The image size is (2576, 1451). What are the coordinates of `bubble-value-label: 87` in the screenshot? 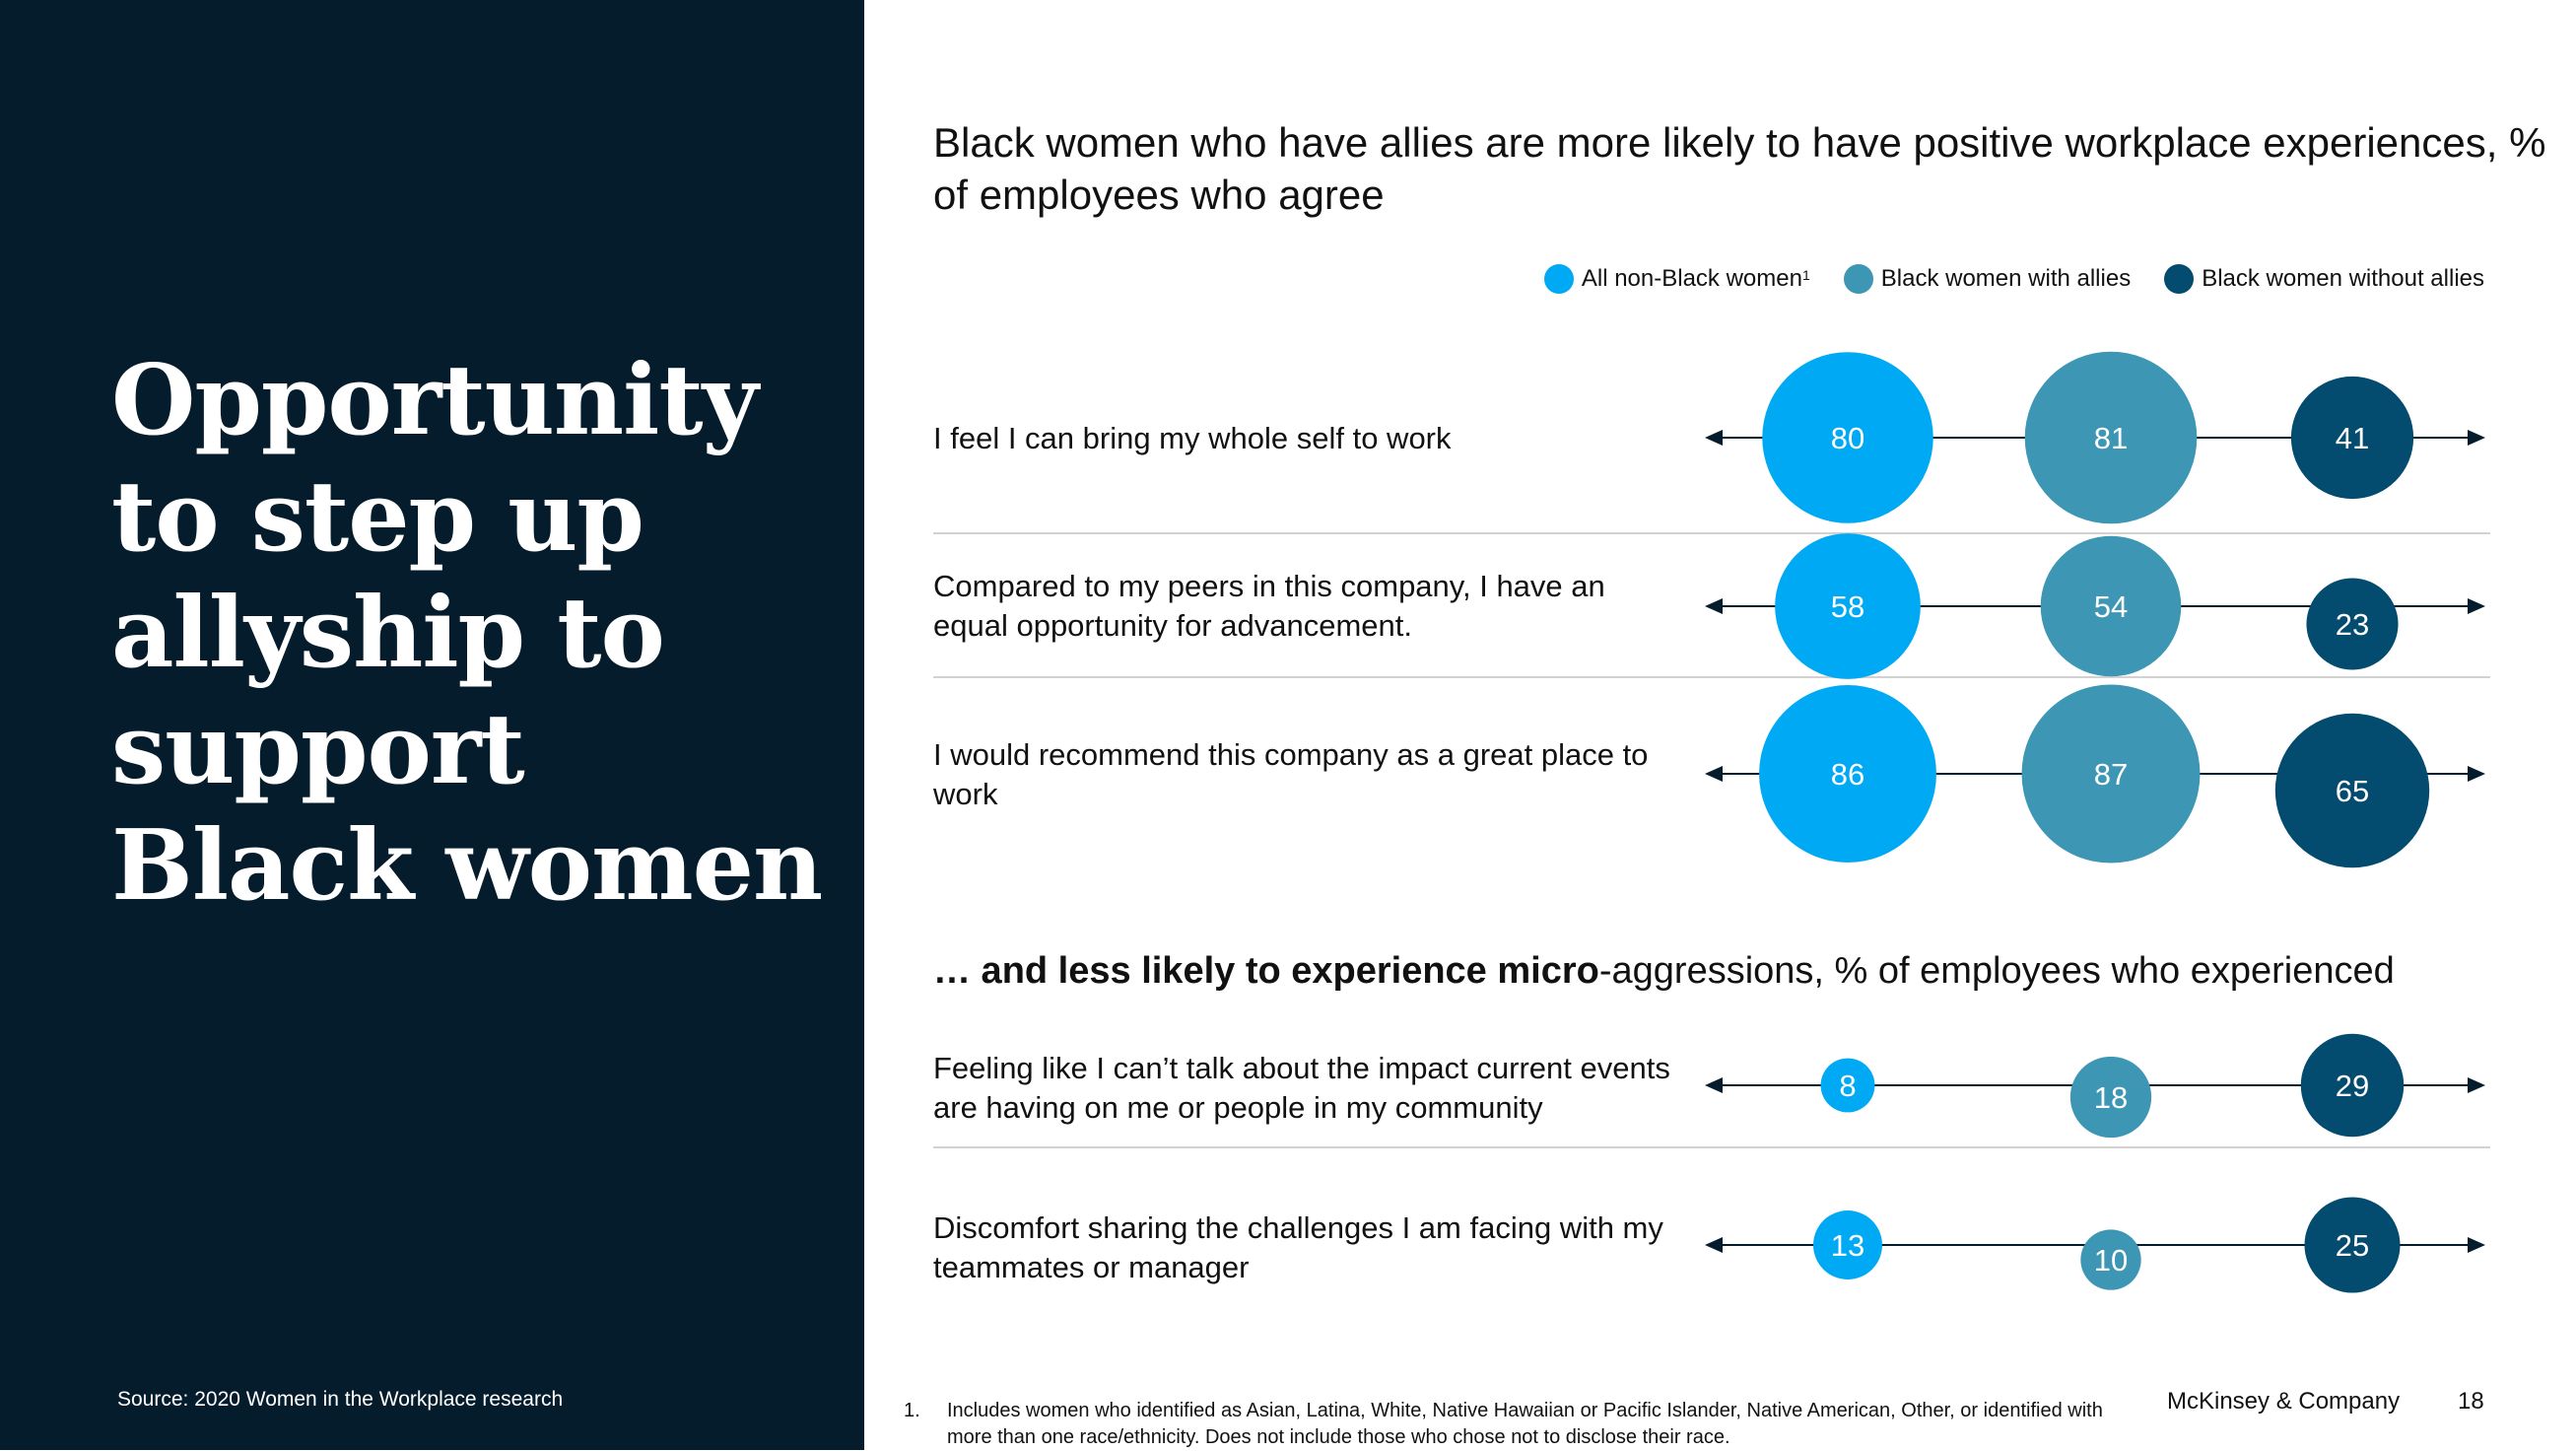 It's located at (2111, 774).